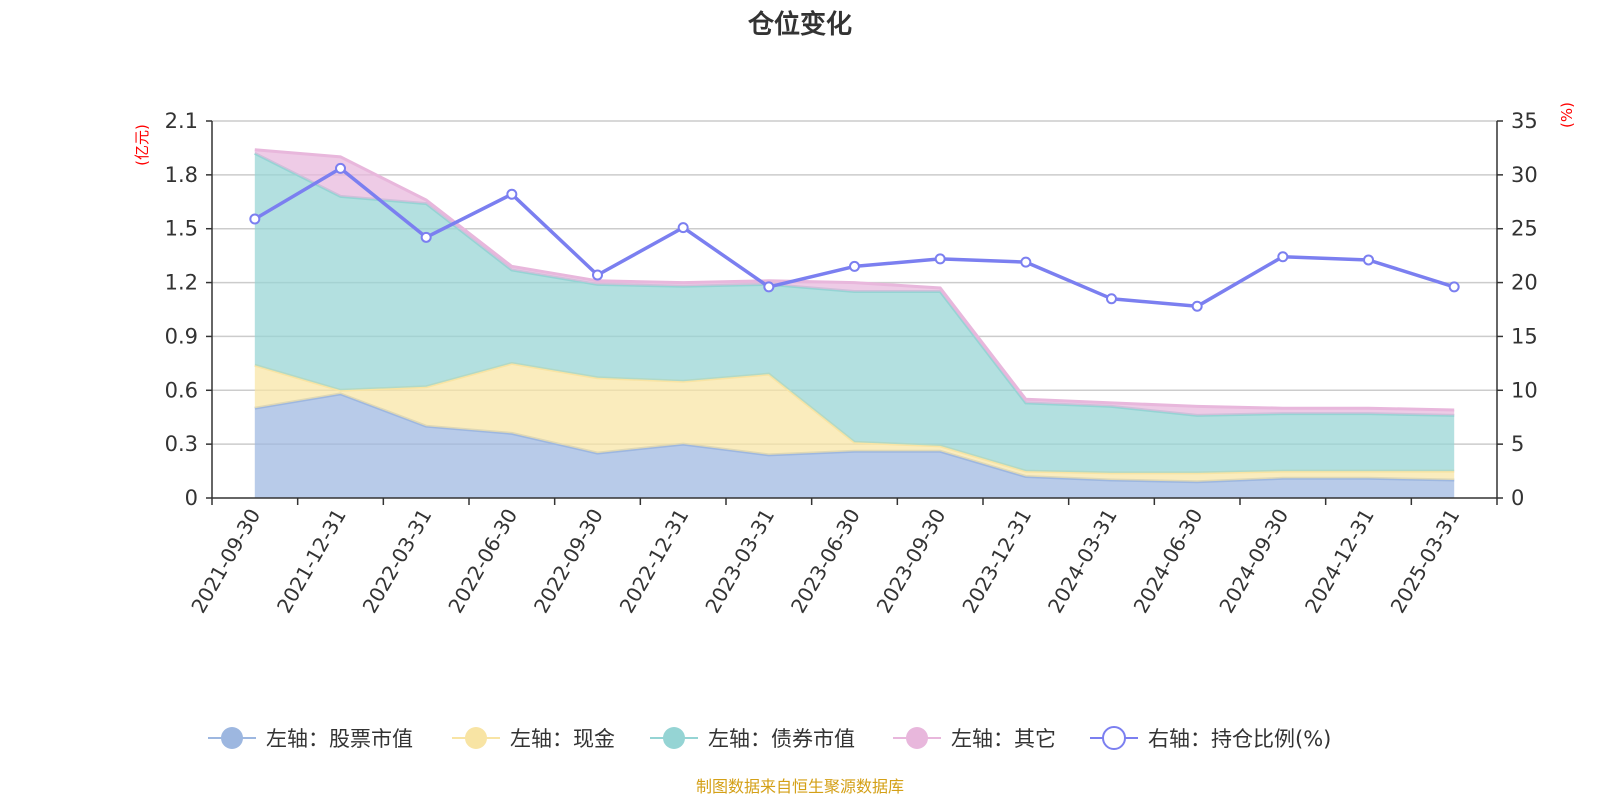 The width and height of the screenshot is (1600, 800). Describe the element at coordinates (1253, 561) in the screenshot. I see `x-tick-label: 2024-09-30` at that location.